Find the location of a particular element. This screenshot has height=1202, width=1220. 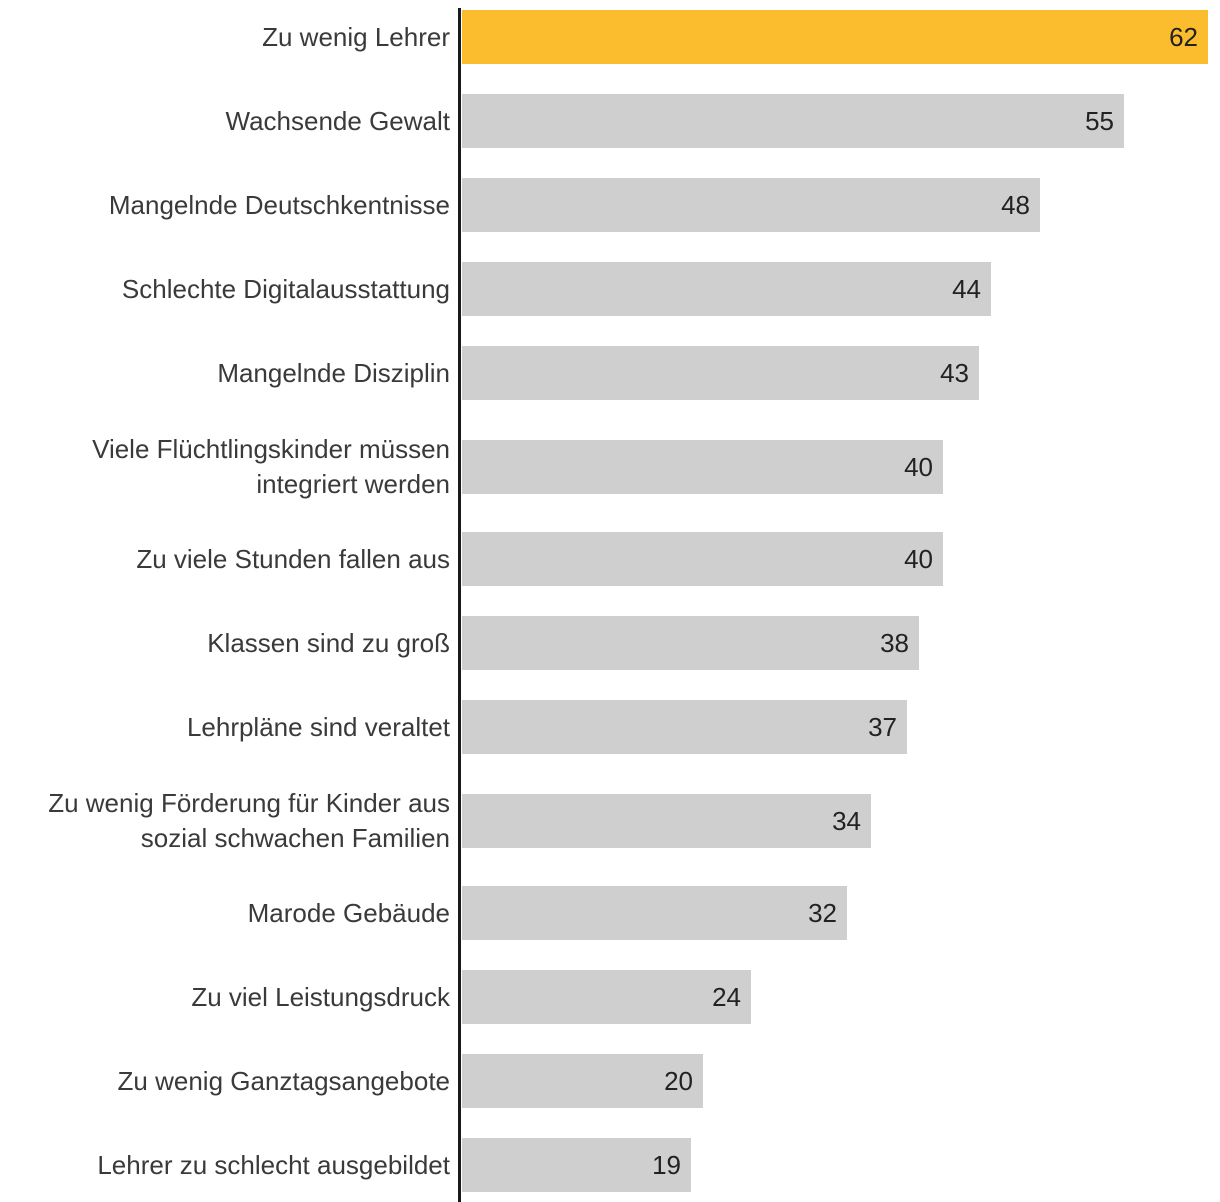

bar-value-label: 55 is located at coordinates (1099, 121).